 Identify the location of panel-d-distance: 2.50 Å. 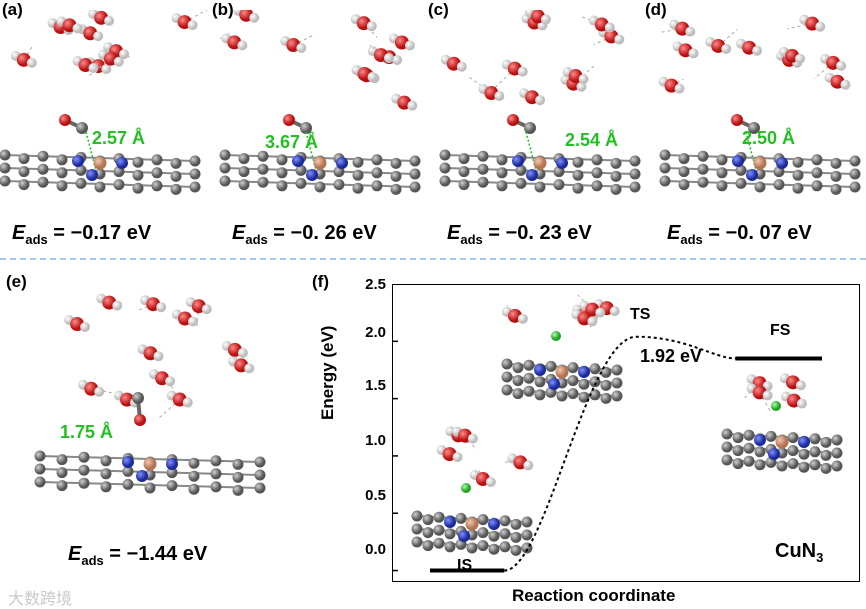
(768, 138).